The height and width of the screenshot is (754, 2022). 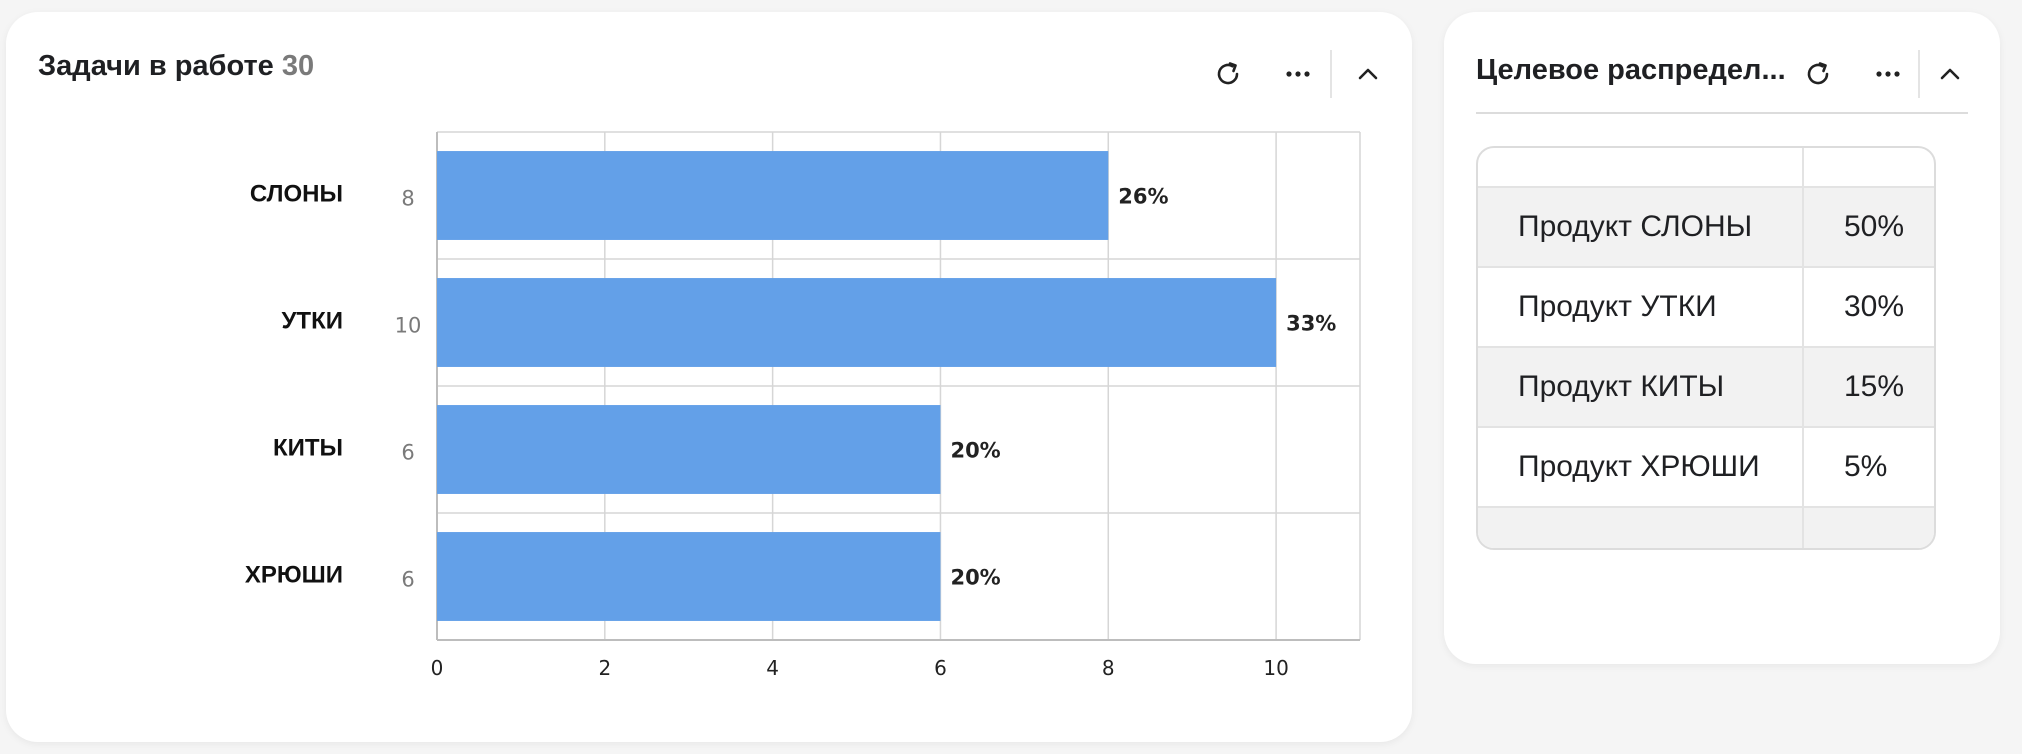 I want to click on table-row: Продукт КИТЫ 15%, so click(x=1706, y=388).